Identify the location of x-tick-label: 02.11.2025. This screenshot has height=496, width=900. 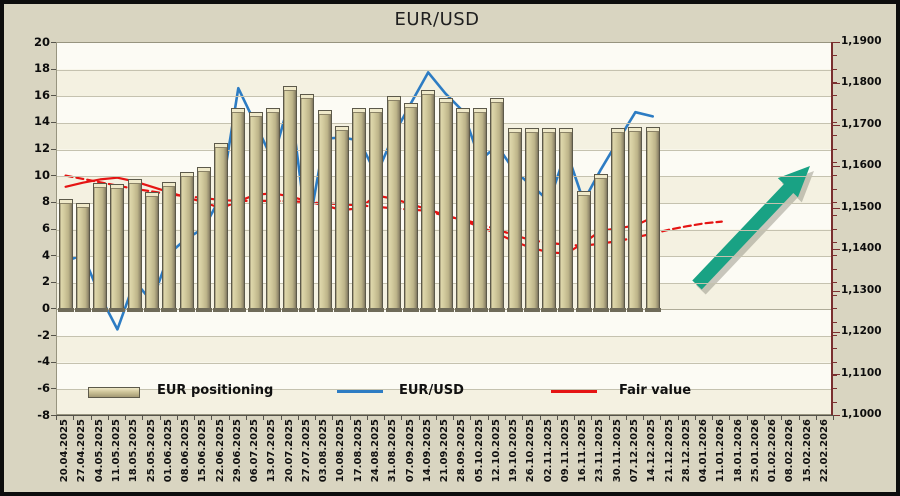
(548, 451).